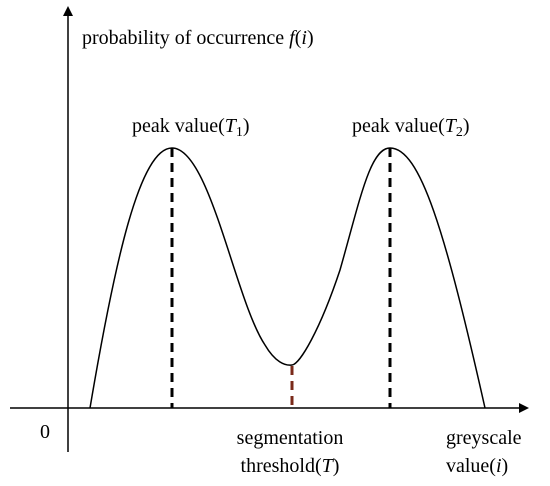 This screenshot has width=550, height=486. What do you see at coordinates (293, 38) in the screenshot?
I see `label-part: f` at bounding box center [293, 38].